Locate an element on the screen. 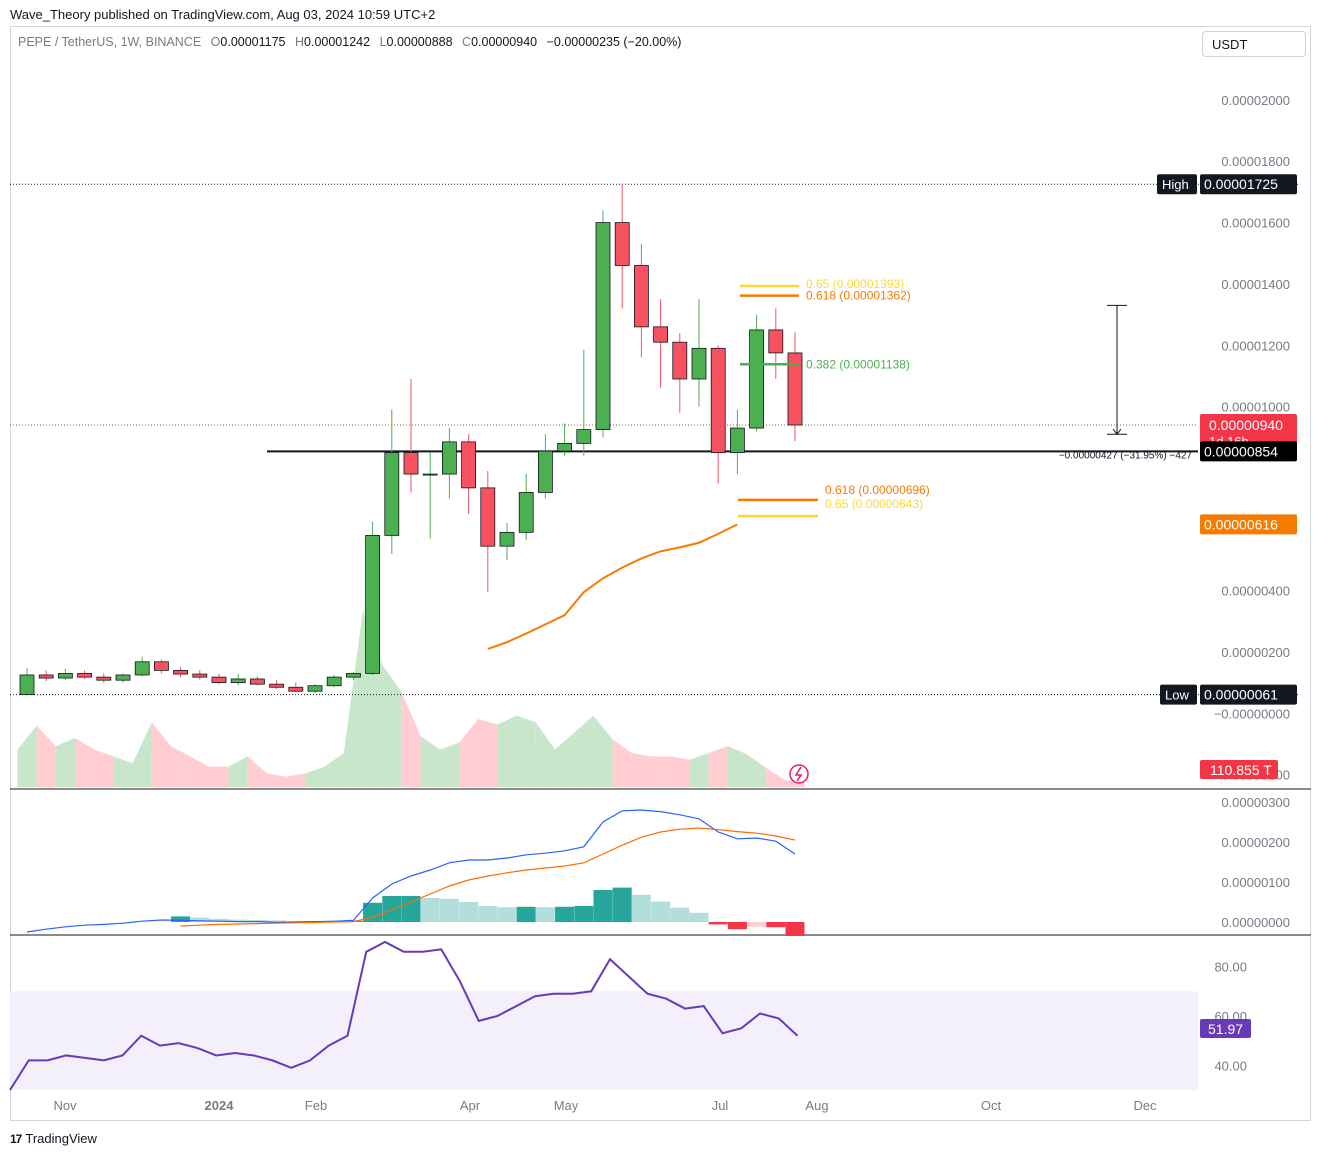 The image size is (1321, 1156). fib-label-0382: 0.382 (0.00001138) is located at coordinates (858, 364).